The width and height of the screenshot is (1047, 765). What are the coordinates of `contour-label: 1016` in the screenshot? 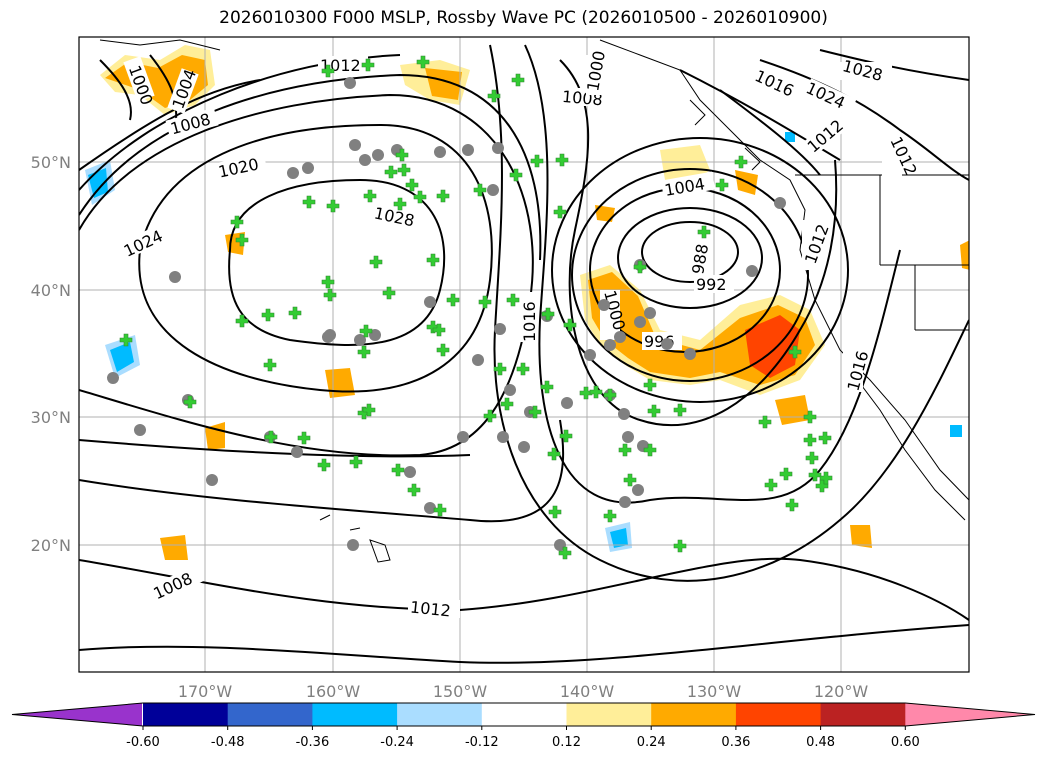 It's located at (529, 321).